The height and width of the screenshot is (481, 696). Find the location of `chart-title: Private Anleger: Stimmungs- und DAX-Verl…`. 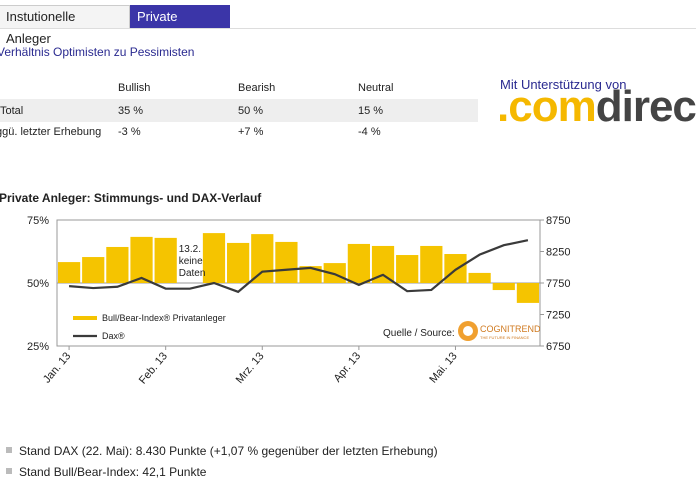

chart-title: Private Anleger: Stimmungs- und DAX-Verl… is located at coordinates (131, 198).